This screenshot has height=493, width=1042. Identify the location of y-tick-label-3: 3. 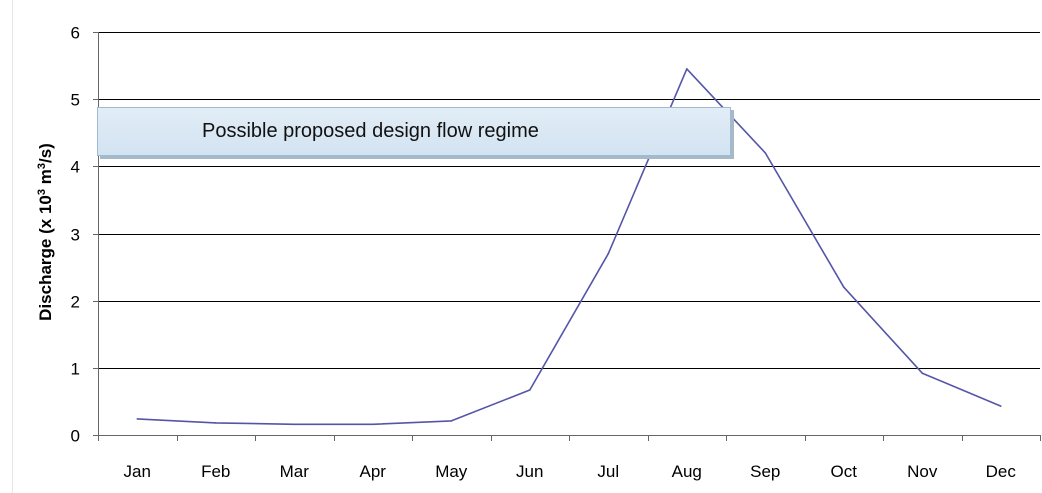
(75, 235).